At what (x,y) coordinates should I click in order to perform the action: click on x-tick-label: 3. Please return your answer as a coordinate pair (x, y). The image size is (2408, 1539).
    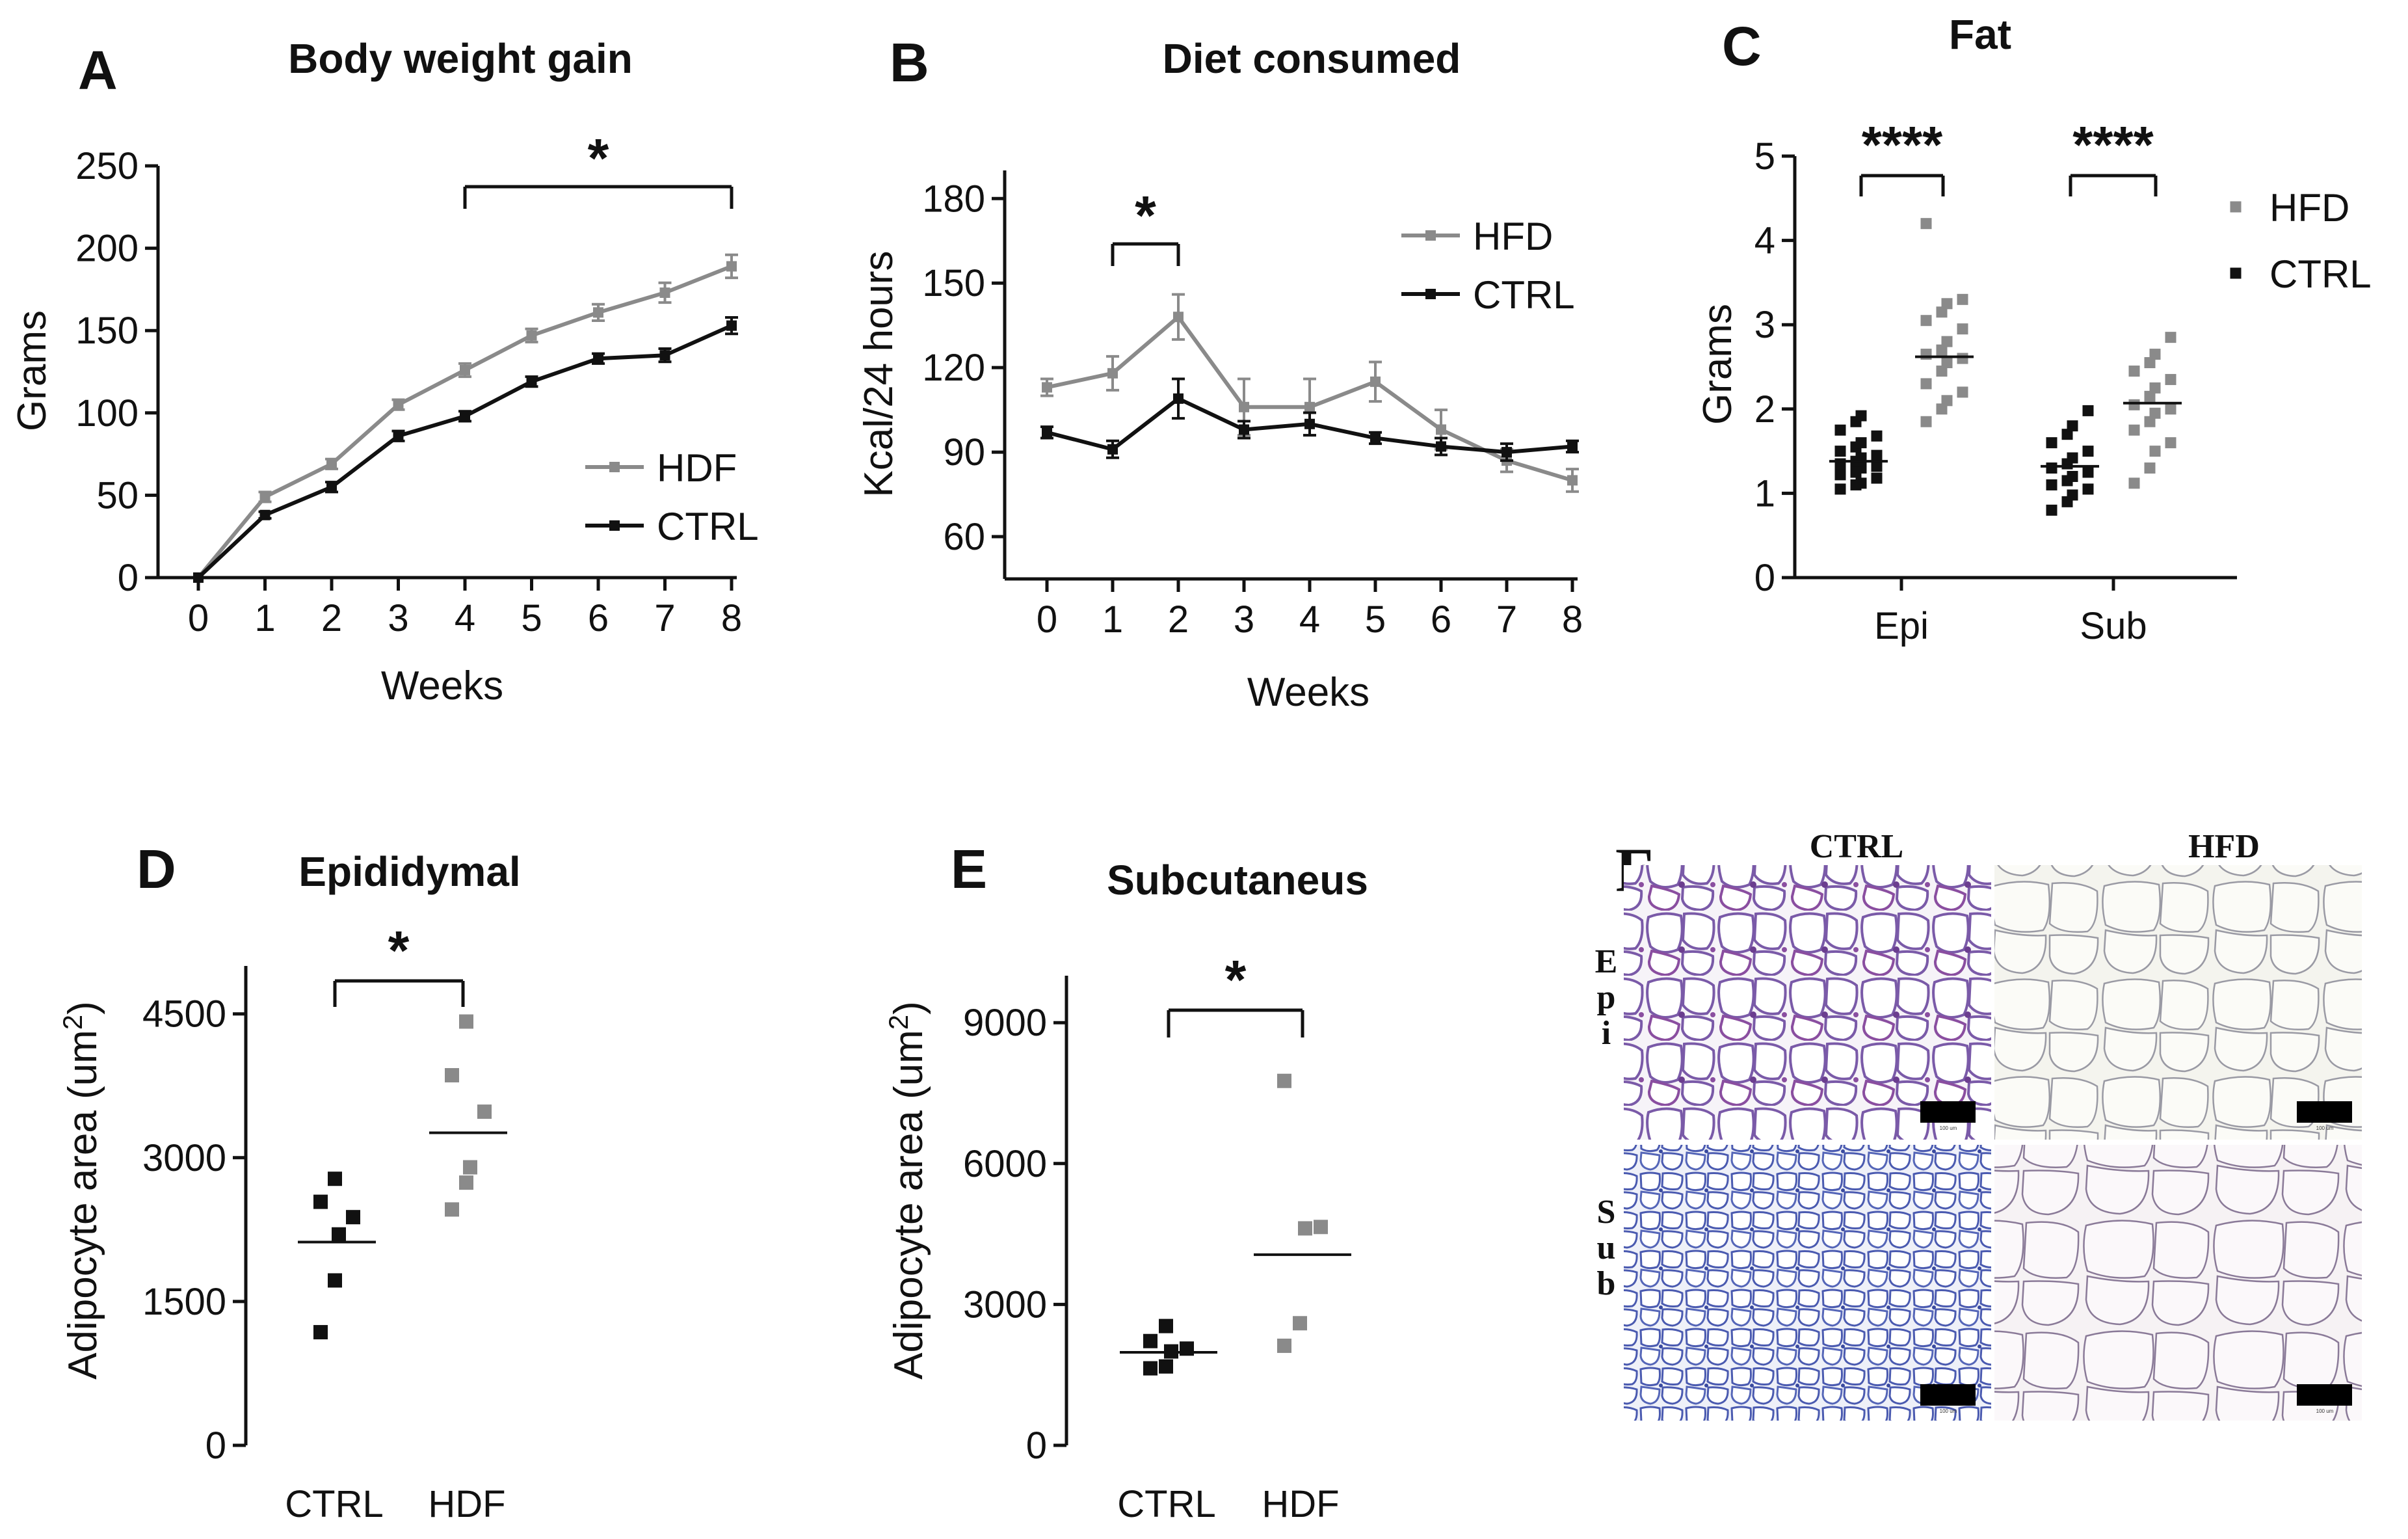
    Looking at the image, I should click on (398, 618).